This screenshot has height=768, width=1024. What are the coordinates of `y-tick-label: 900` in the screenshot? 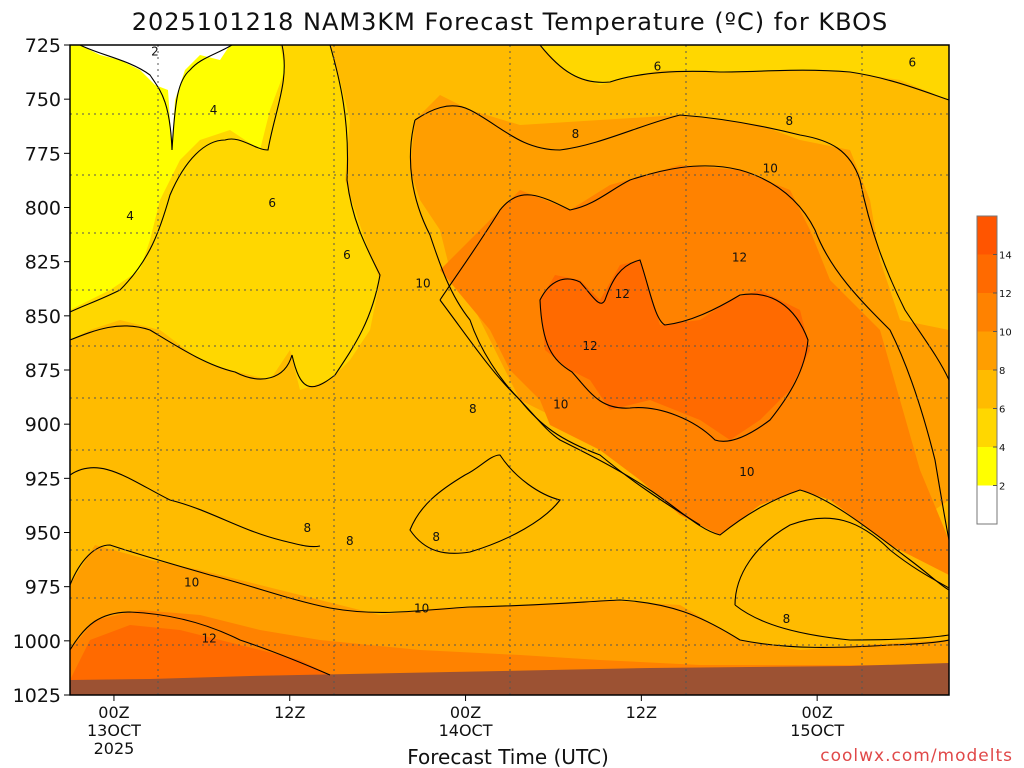 It's located at (43, 425).